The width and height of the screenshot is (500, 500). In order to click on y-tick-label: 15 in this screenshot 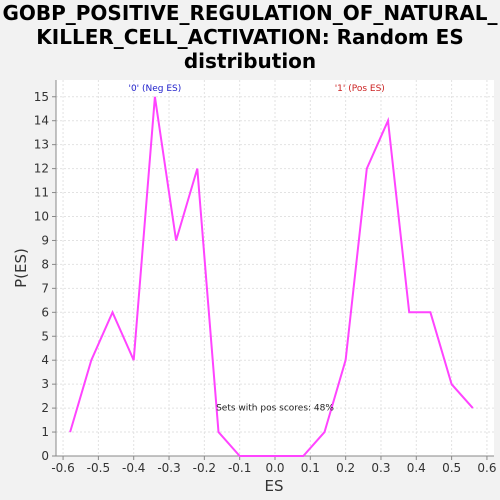, I will do `click(41, 97)`.